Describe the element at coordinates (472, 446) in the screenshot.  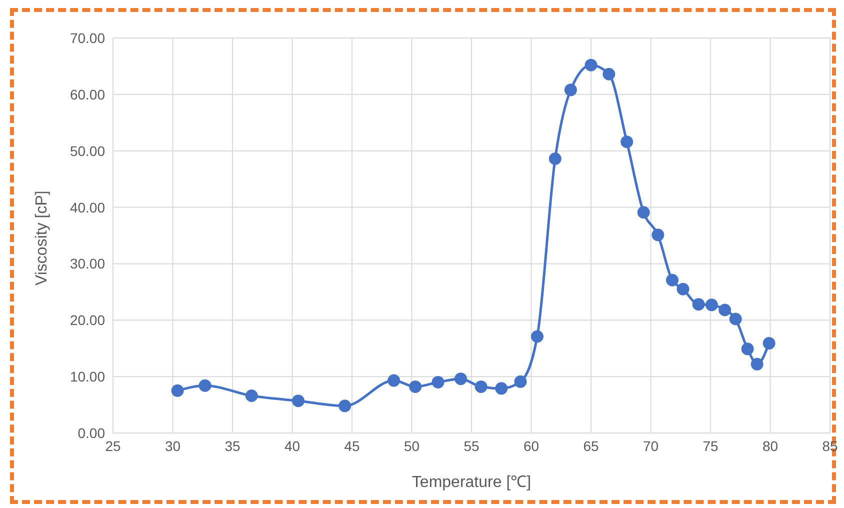
I see `x-tick-label: 55` at that location.